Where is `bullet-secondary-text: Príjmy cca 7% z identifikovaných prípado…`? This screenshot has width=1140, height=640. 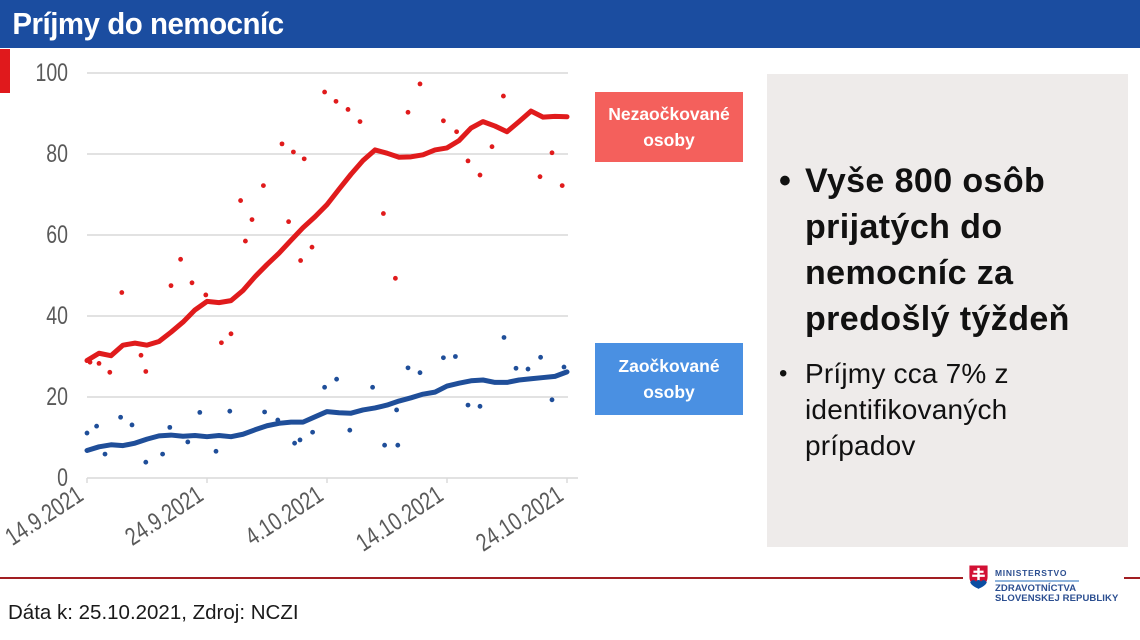 bullet-secondary-text: Príjmy cca 7% z identifikovaných prípado… is located at coordinates (907, 409).